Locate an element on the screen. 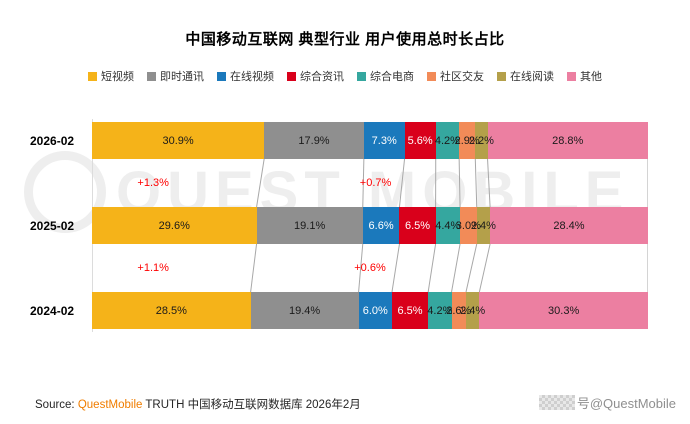  legend-item: 在线阅读 is located at coordinates (525, 76).